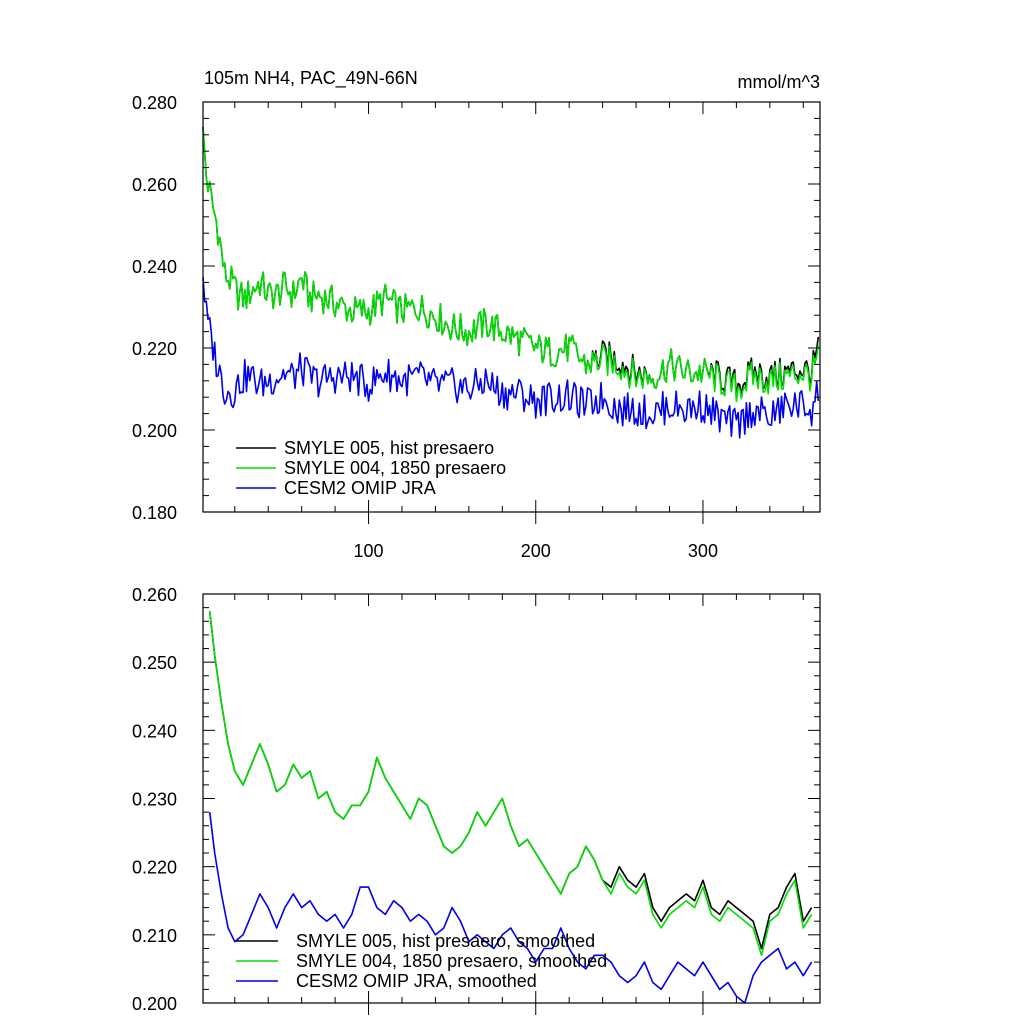 This screenshot has height=1024, width=1024. What do you see at coordinates (311, 78) in the screenshot?
I see `top-chart-title: 105m NH4, PAC_49N-66N` at bounding box center [311, 78].